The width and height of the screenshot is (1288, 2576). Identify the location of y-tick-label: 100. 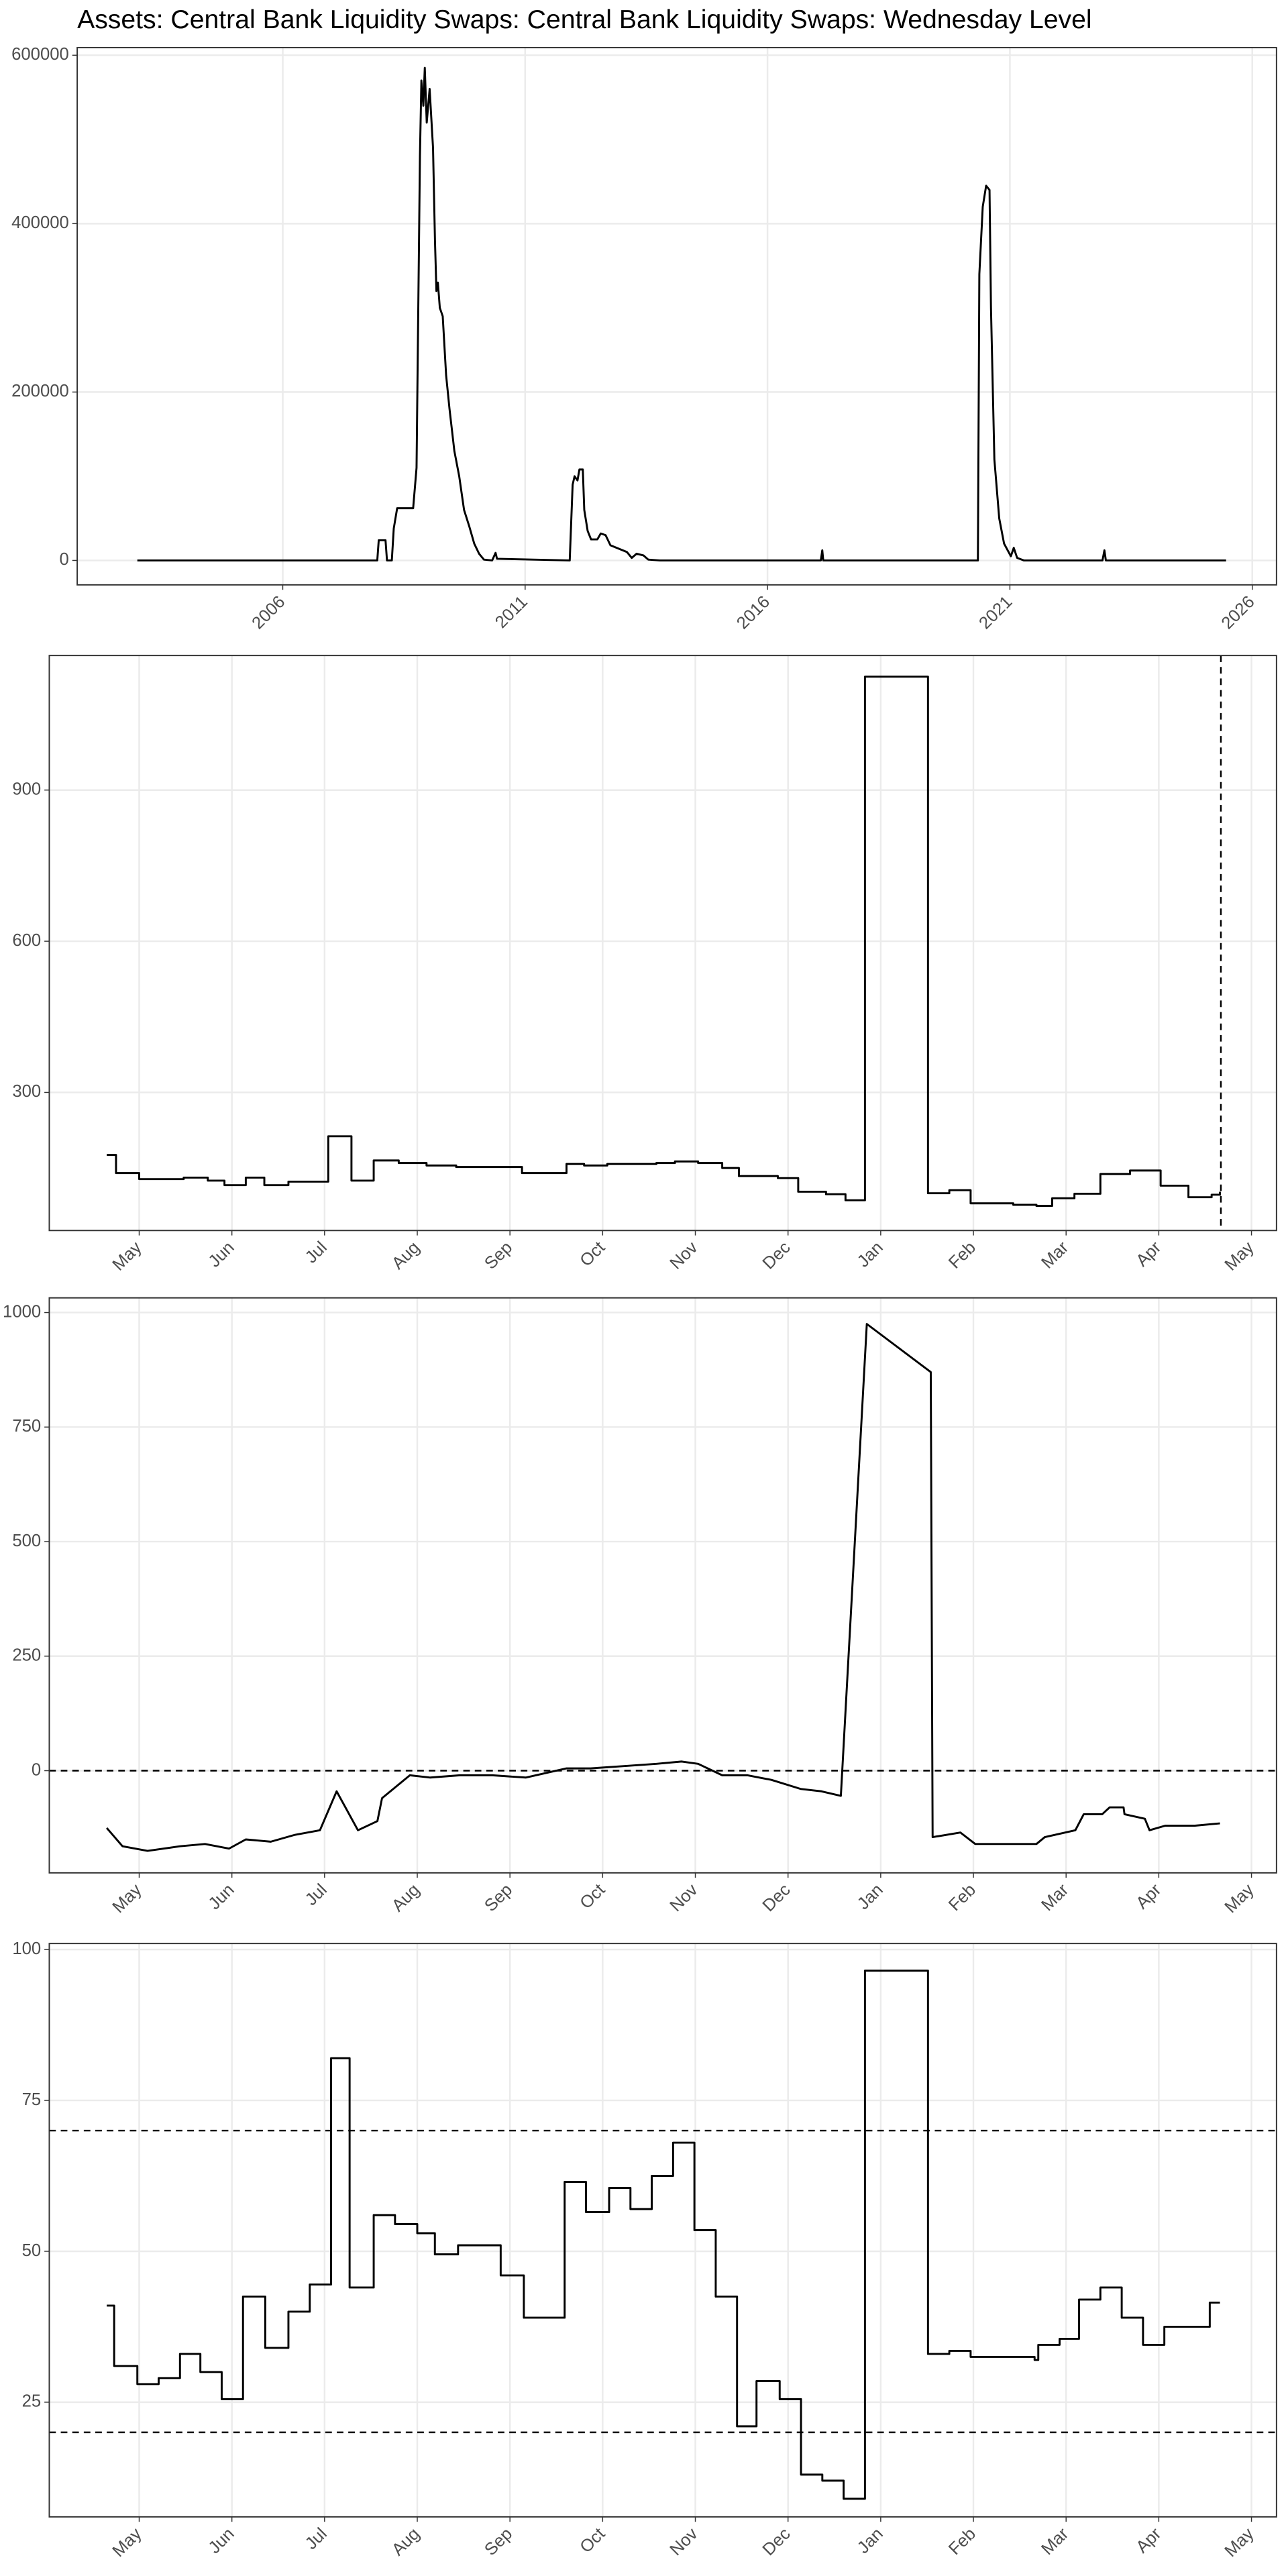
(26, 1948).